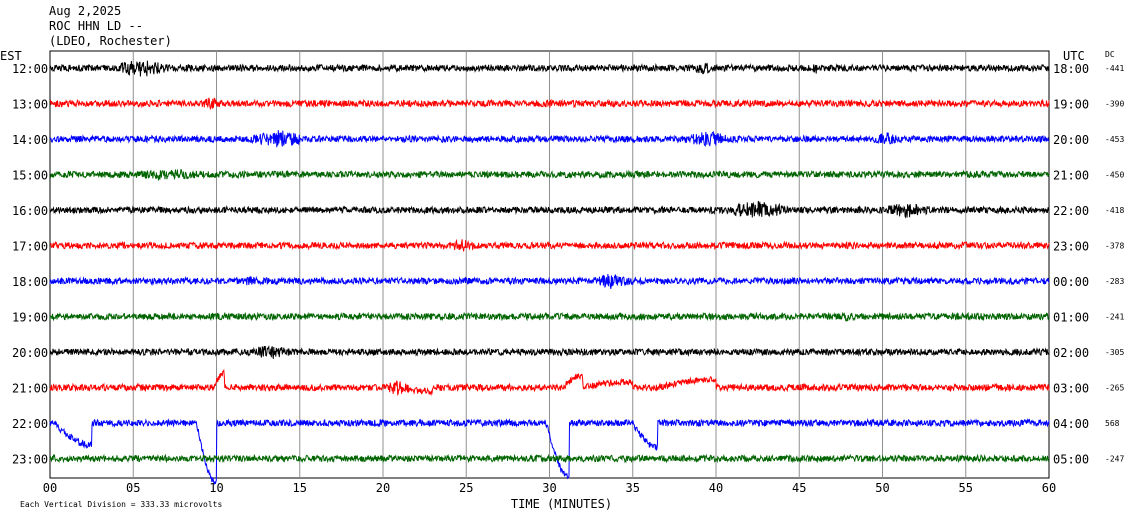 The height and width of the screenshot is (519, 1130). Describe the element at coordinates (1114, 388) in the screenshot. I see `dc-offset-label: -265` at that location.